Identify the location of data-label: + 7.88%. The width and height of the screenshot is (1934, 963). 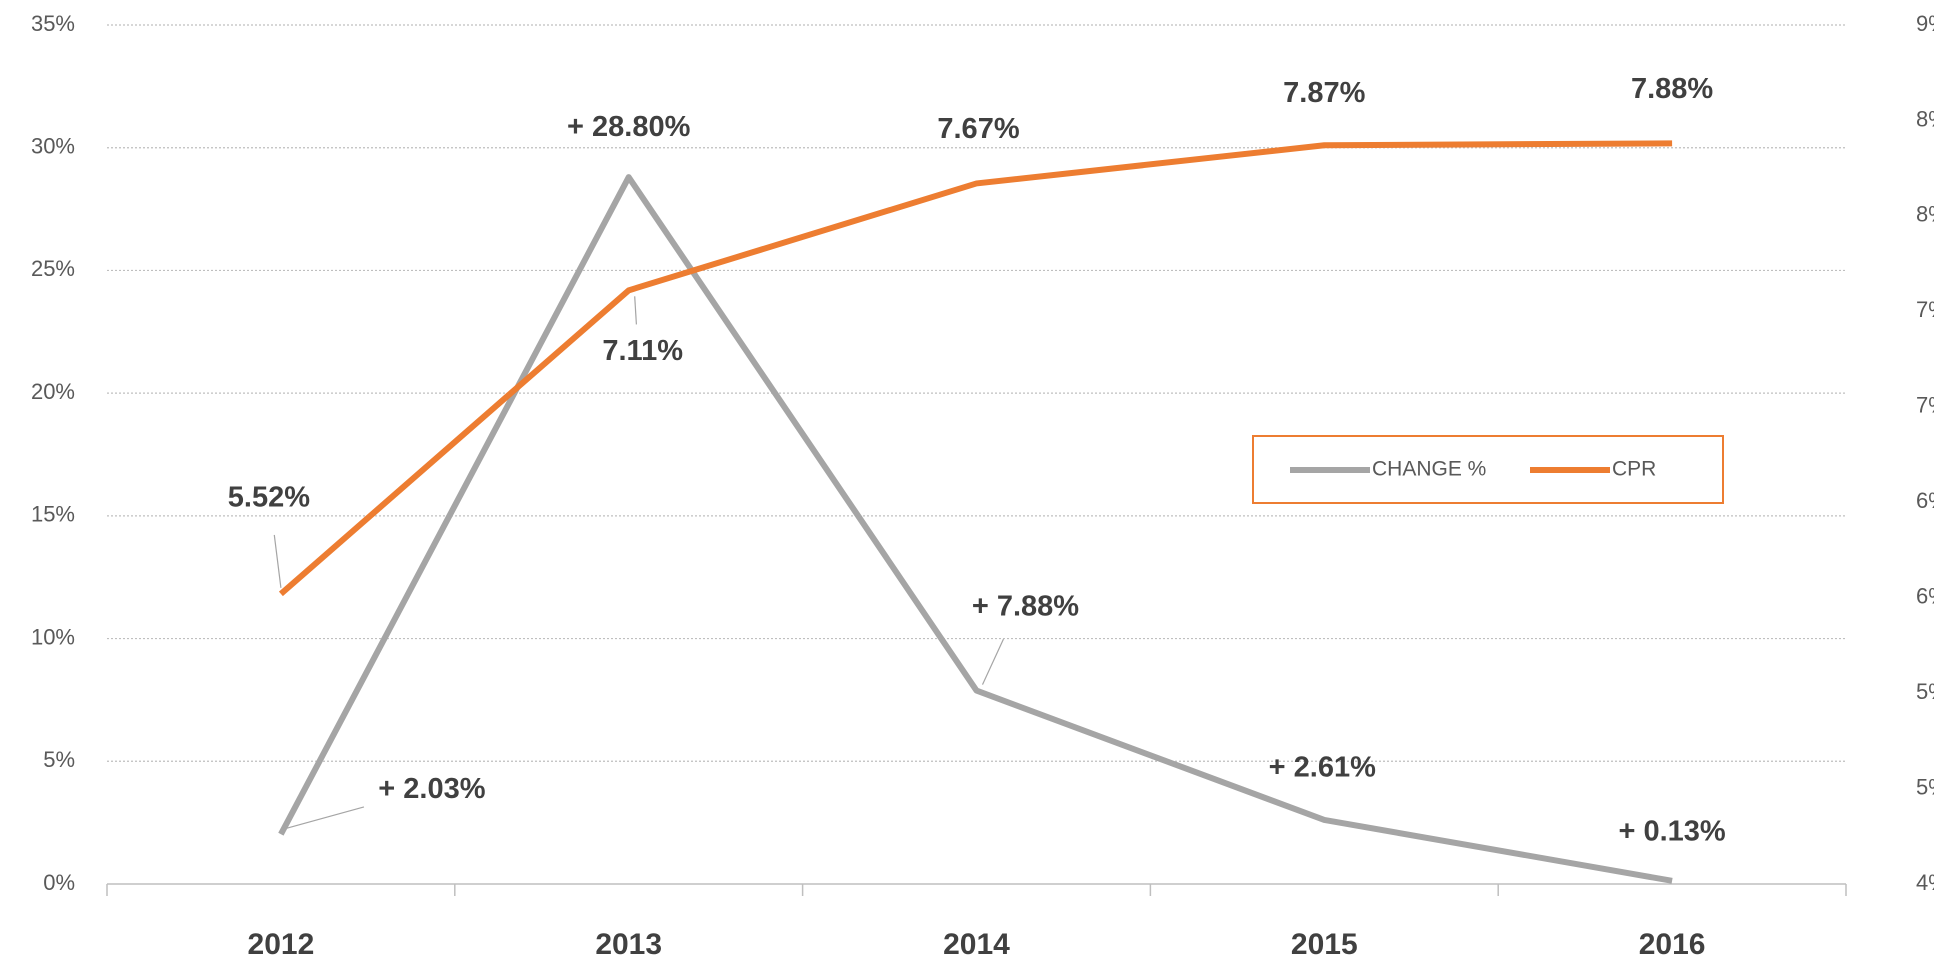
(1025, 606).